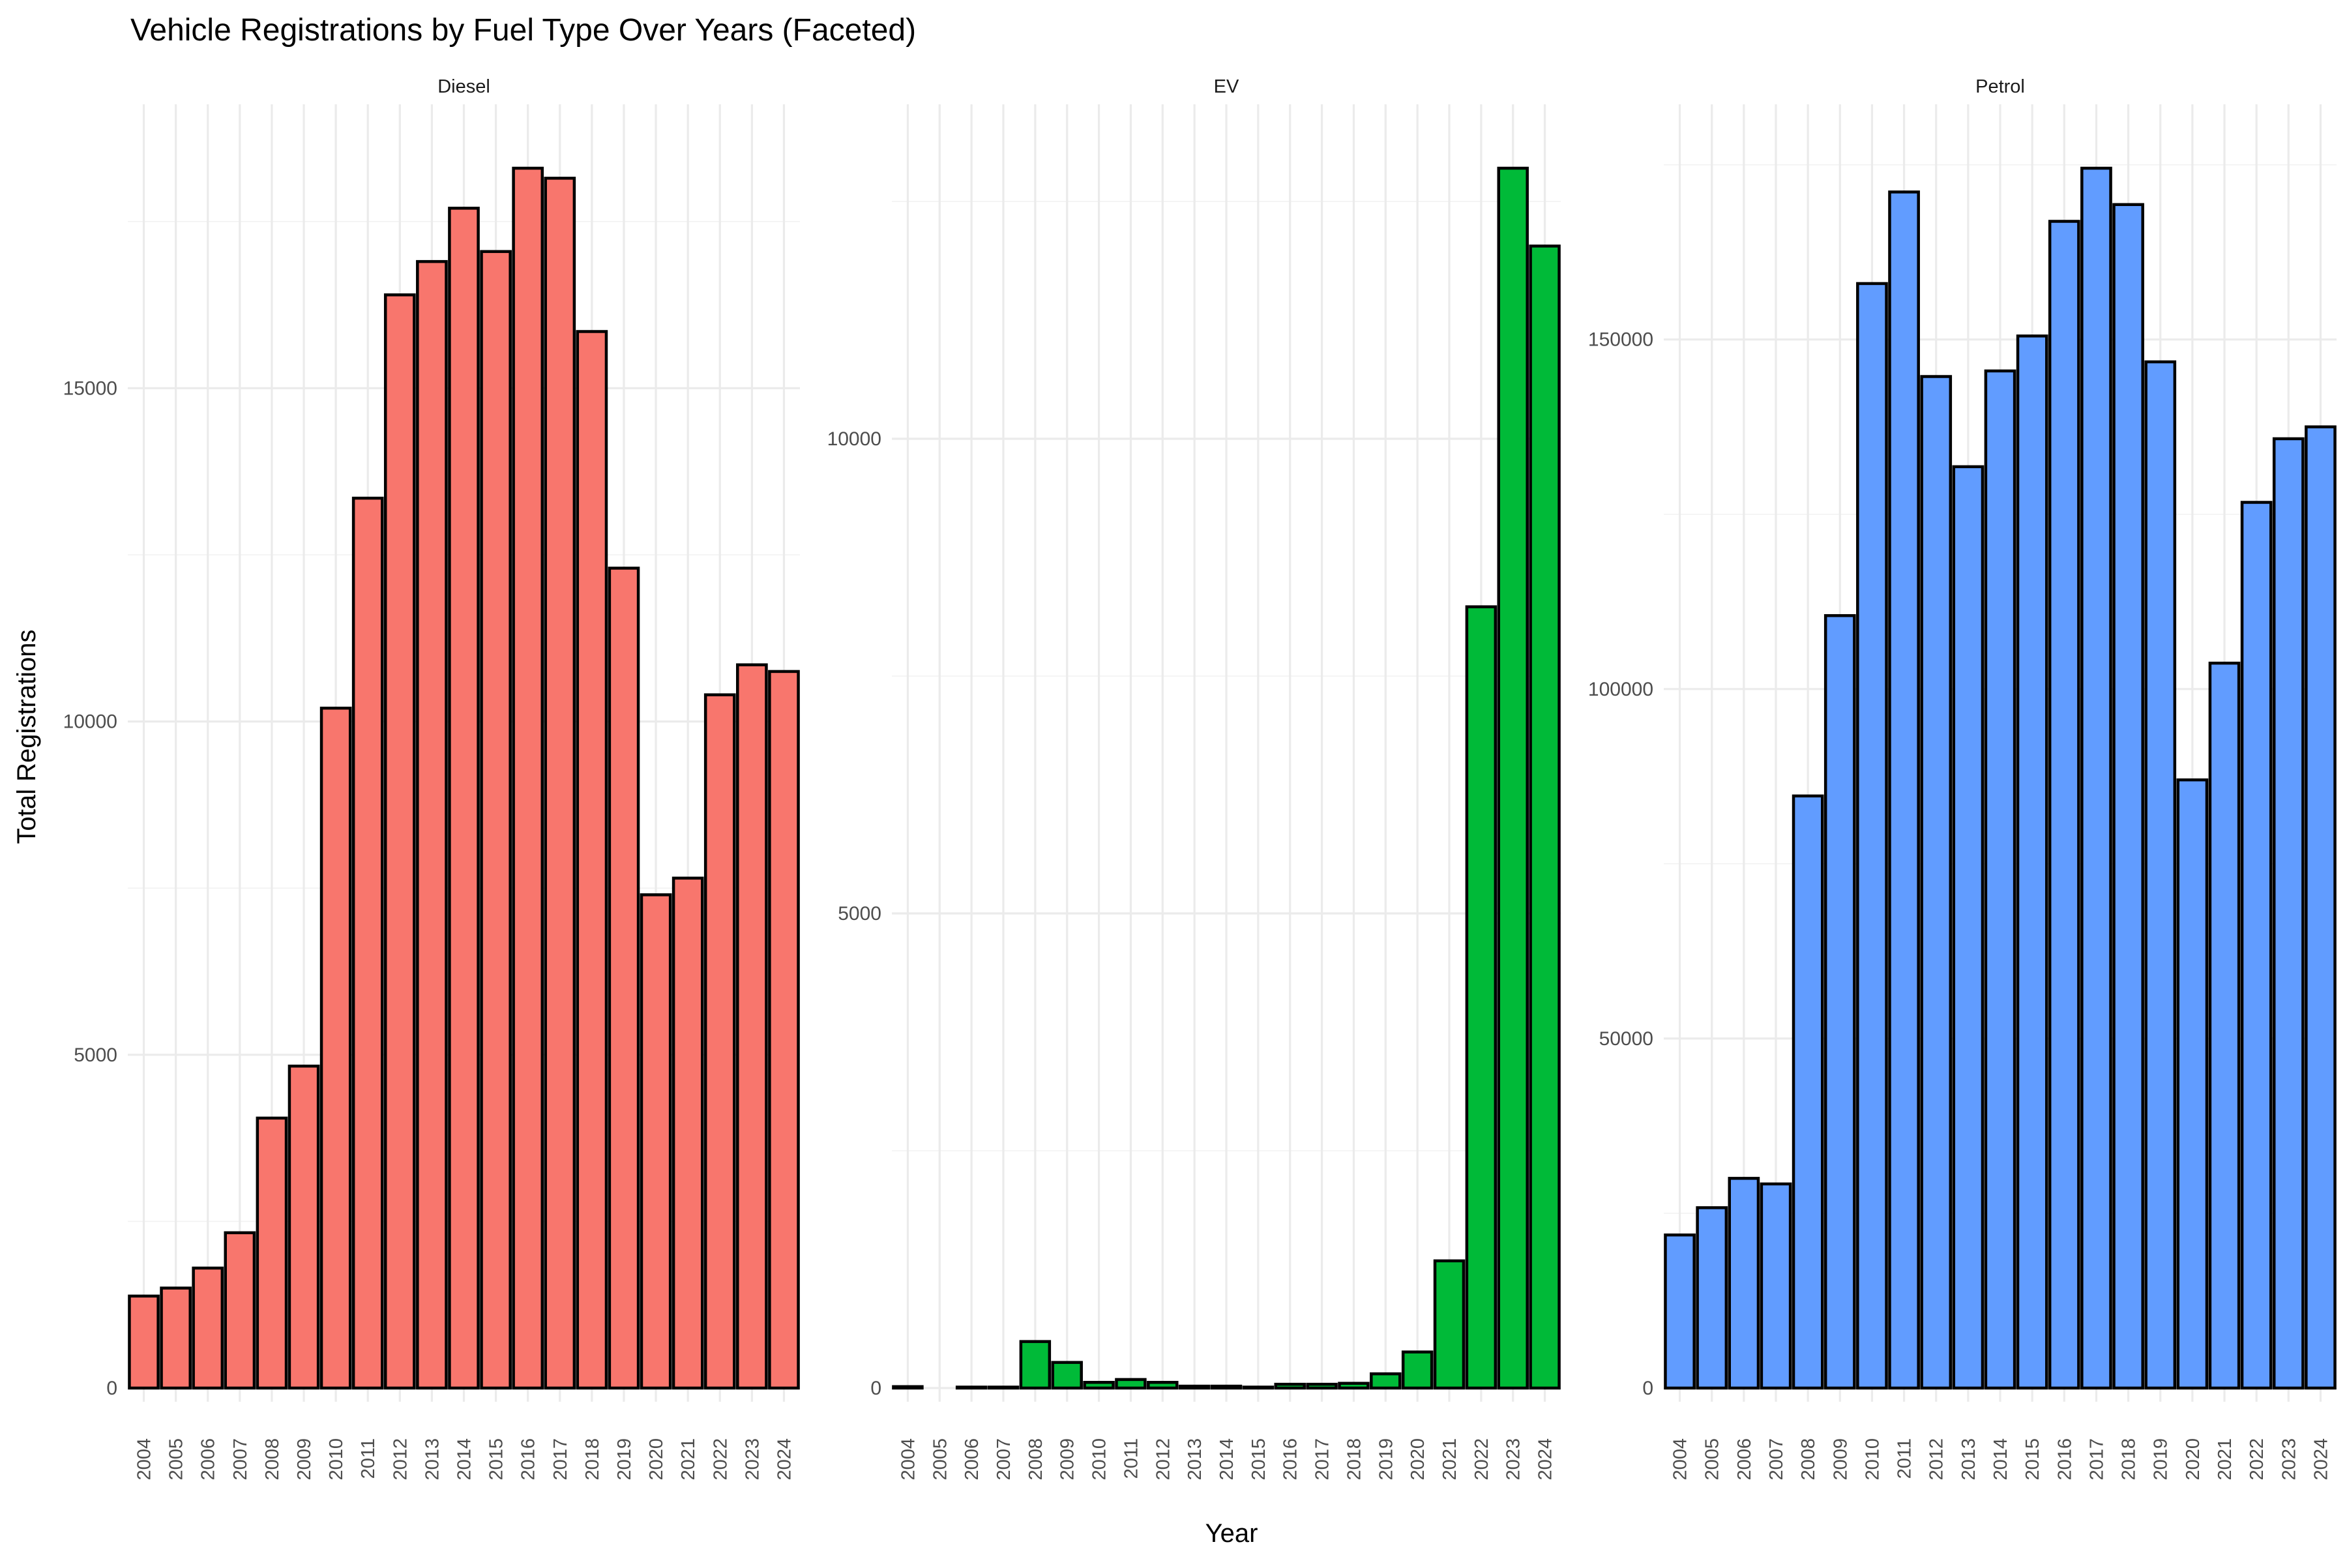  Describe the element at coordinates (90, 388) in the screenshot. I see `y-tick-label: 15000` at that location.